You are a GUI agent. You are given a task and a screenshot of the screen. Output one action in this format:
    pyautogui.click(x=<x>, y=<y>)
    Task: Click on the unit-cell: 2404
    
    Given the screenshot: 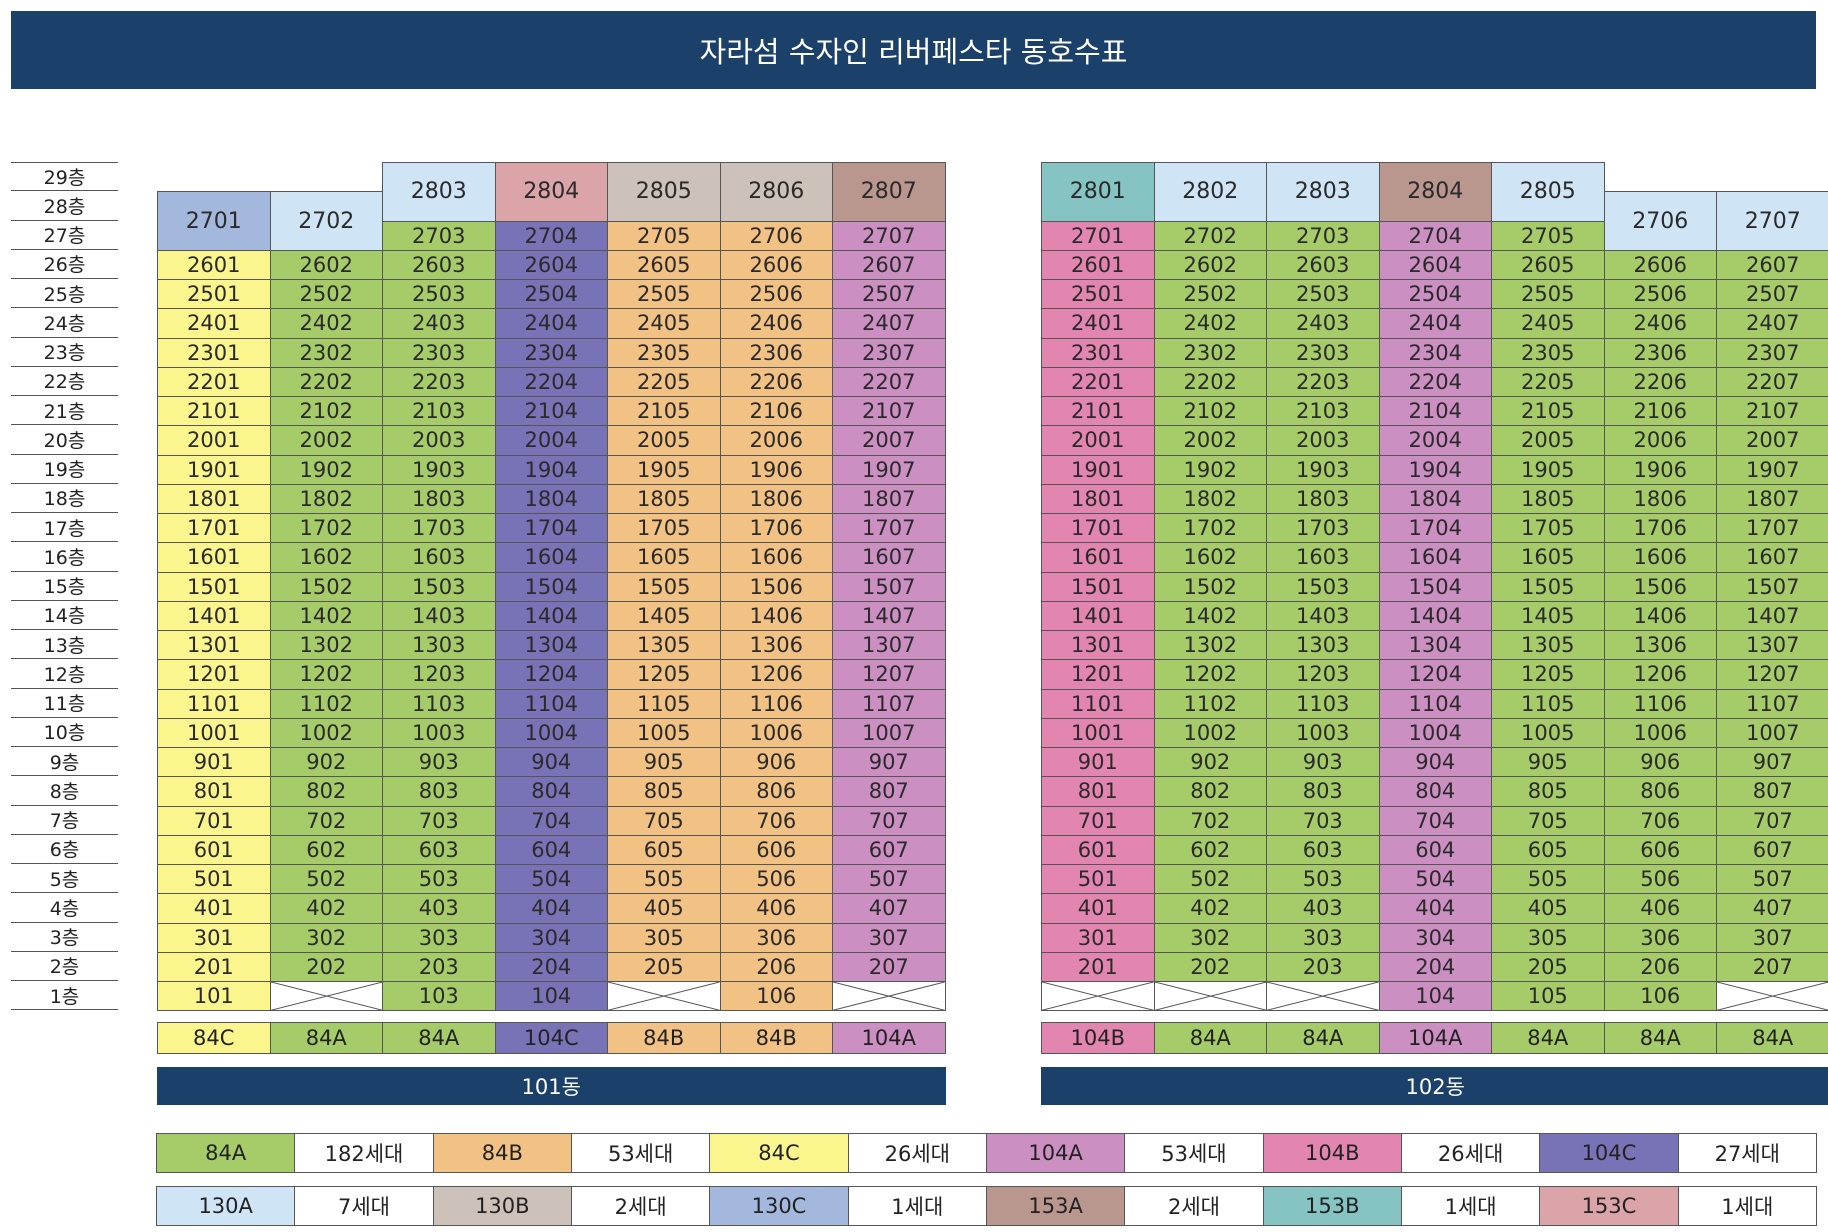 What is the action you would take?
    pyautogui.click(x=1435, y=323)
    